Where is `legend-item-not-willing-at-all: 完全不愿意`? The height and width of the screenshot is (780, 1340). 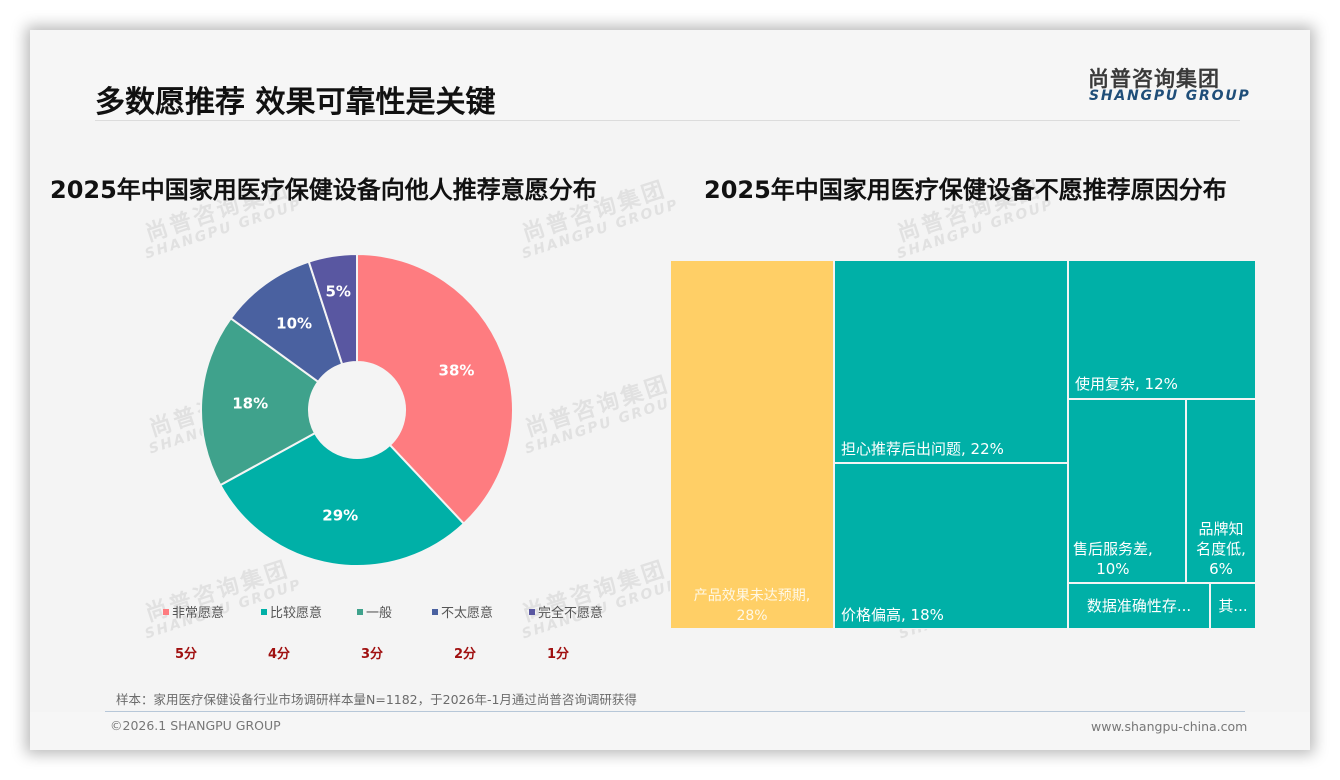 legend-item-not-willing-at-all: 完全不愿意 is located at coordinates (566, 611).